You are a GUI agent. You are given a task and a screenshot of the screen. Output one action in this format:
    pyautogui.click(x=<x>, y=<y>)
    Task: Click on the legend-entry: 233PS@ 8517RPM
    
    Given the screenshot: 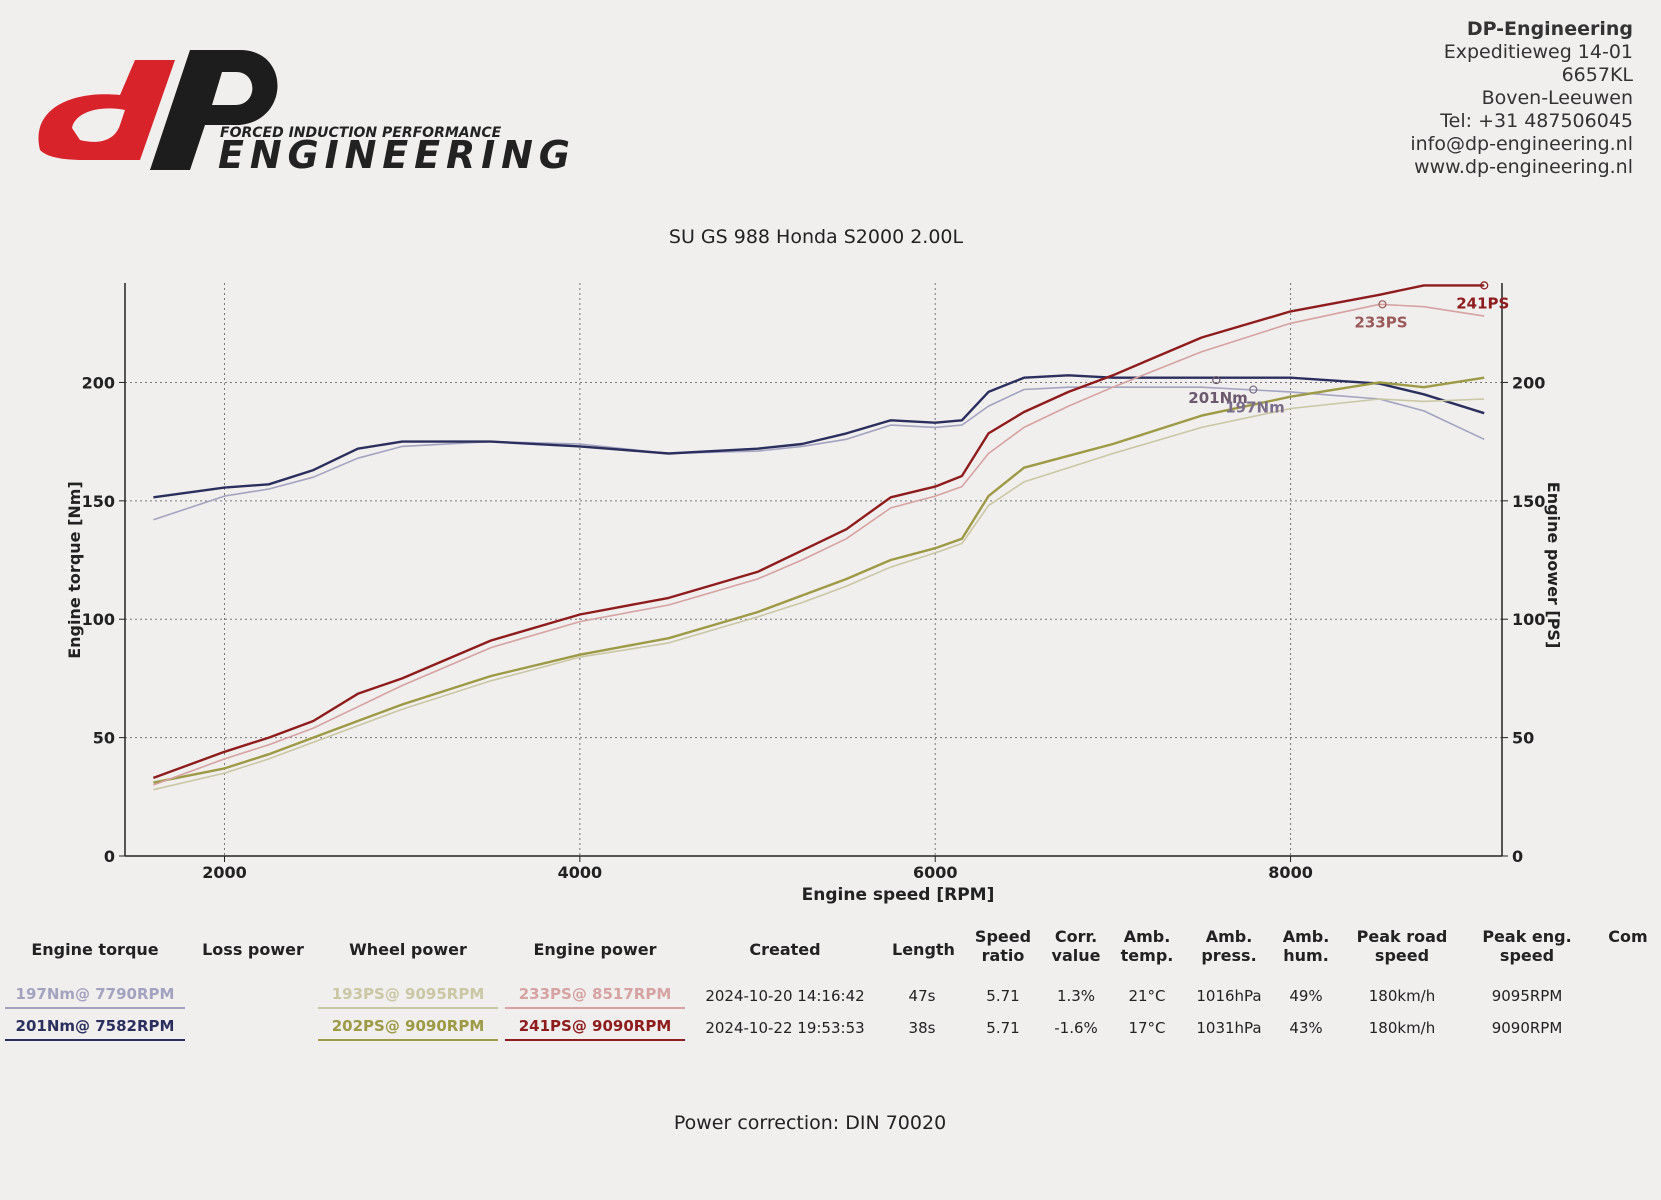 What is the action you would take?
    pyautogui.click(x=595, y=997)
    